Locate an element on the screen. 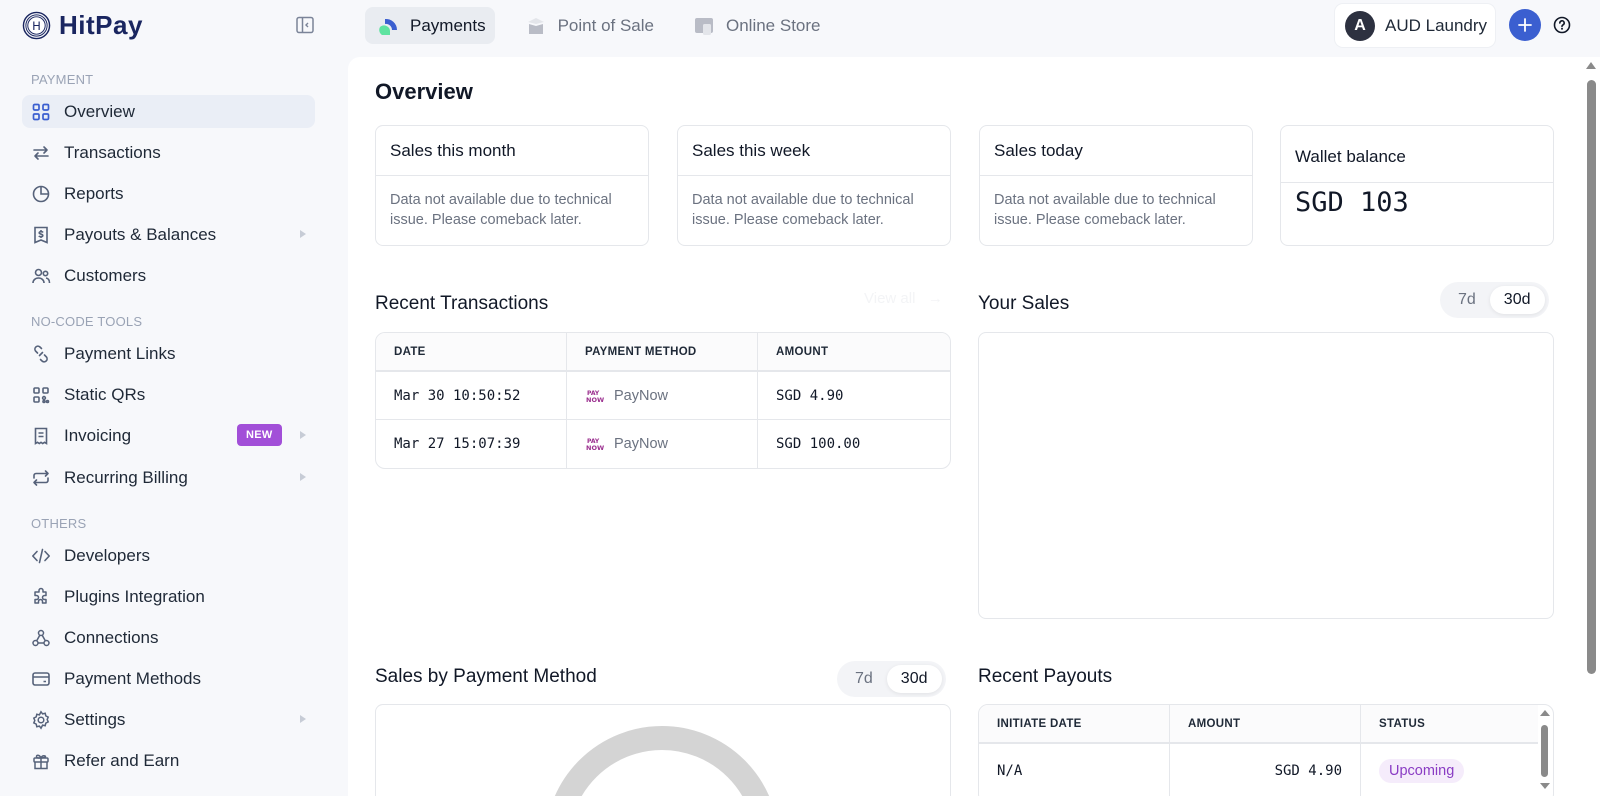 The width and height of the screenshot is (1600, 796). tab-payments: Payments is located at coordinates (430, 25).